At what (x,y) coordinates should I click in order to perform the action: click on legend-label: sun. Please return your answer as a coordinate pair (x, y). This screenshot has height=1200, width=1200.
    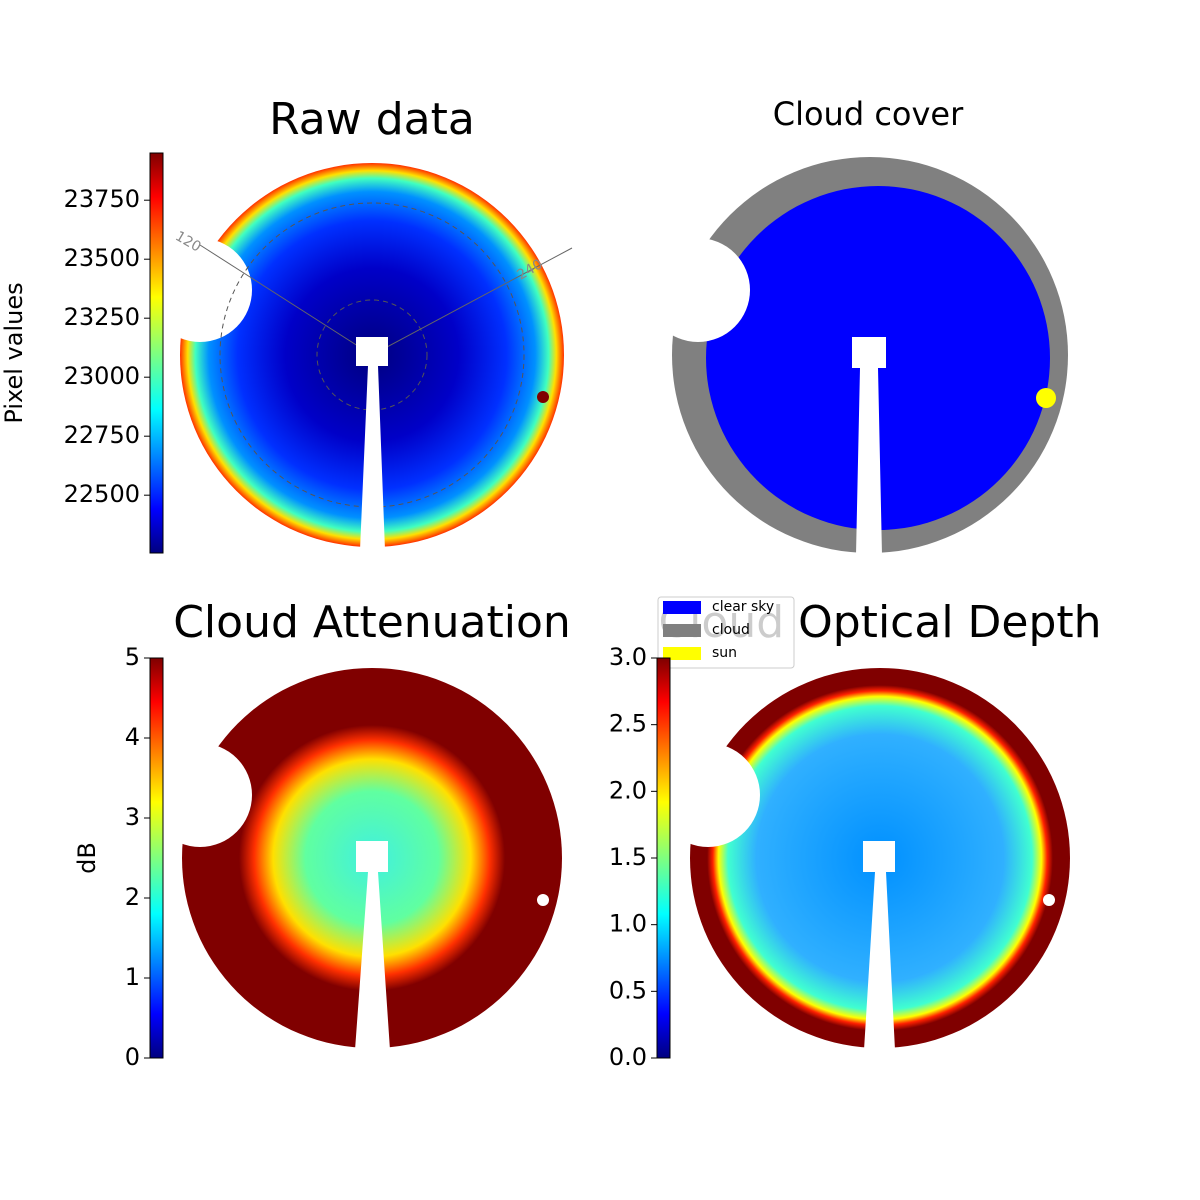
    Looking at the image, I should click on (724, 653).